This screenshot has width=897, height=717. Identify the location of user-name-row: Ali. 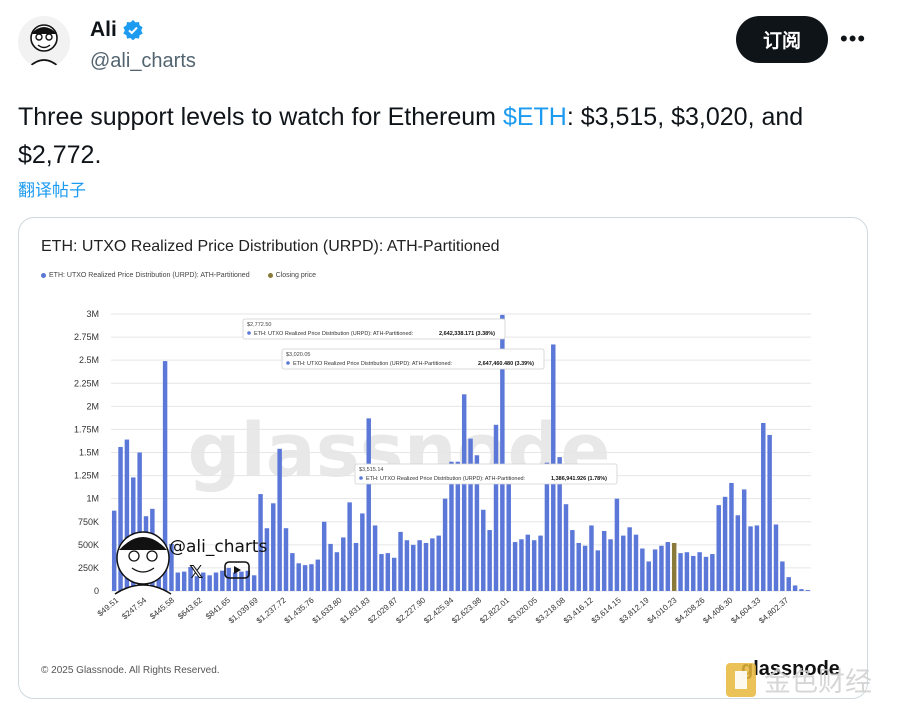
(116, 30).